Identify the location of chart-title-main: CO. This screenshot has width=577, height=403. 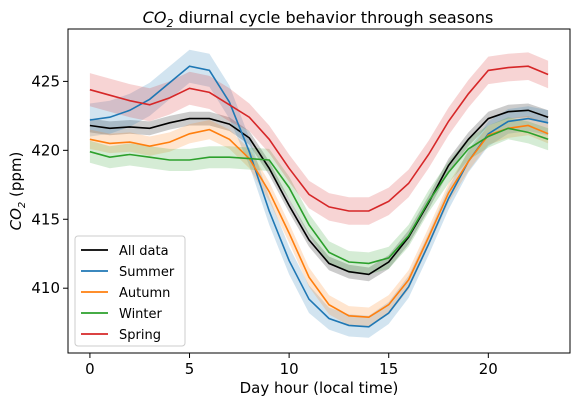
(155, 17).